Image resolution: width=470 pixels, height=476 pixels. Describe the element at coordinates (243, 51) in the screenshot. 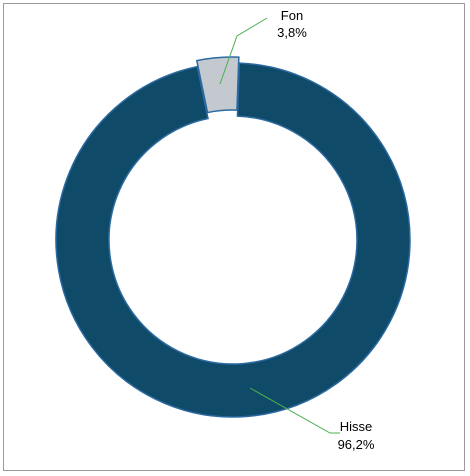

I see `leader-line-fon` at that location.